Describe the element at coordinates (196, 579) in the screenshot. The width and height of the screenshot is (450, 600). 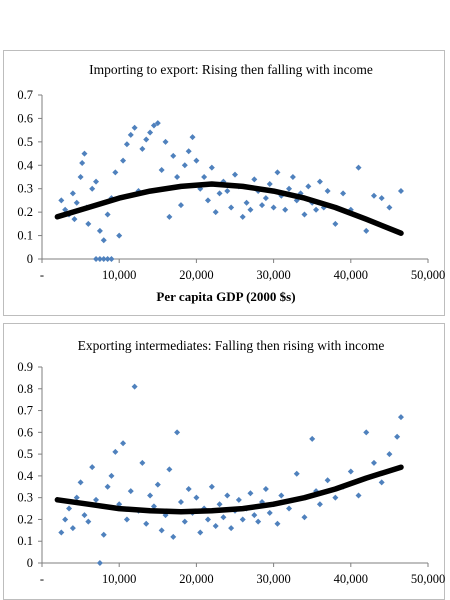
I see `x-tick-label: 20,000` at that location.